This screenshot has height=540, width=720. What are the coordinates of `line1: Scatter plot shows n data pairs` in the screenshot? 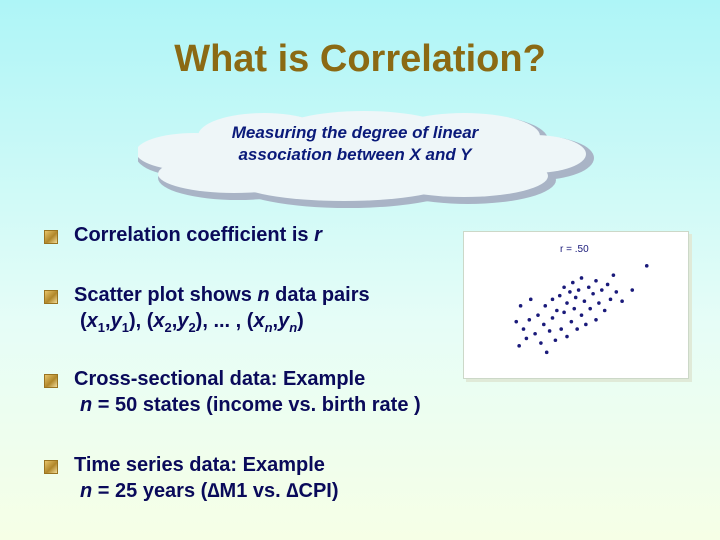 It's located at (222, 295).